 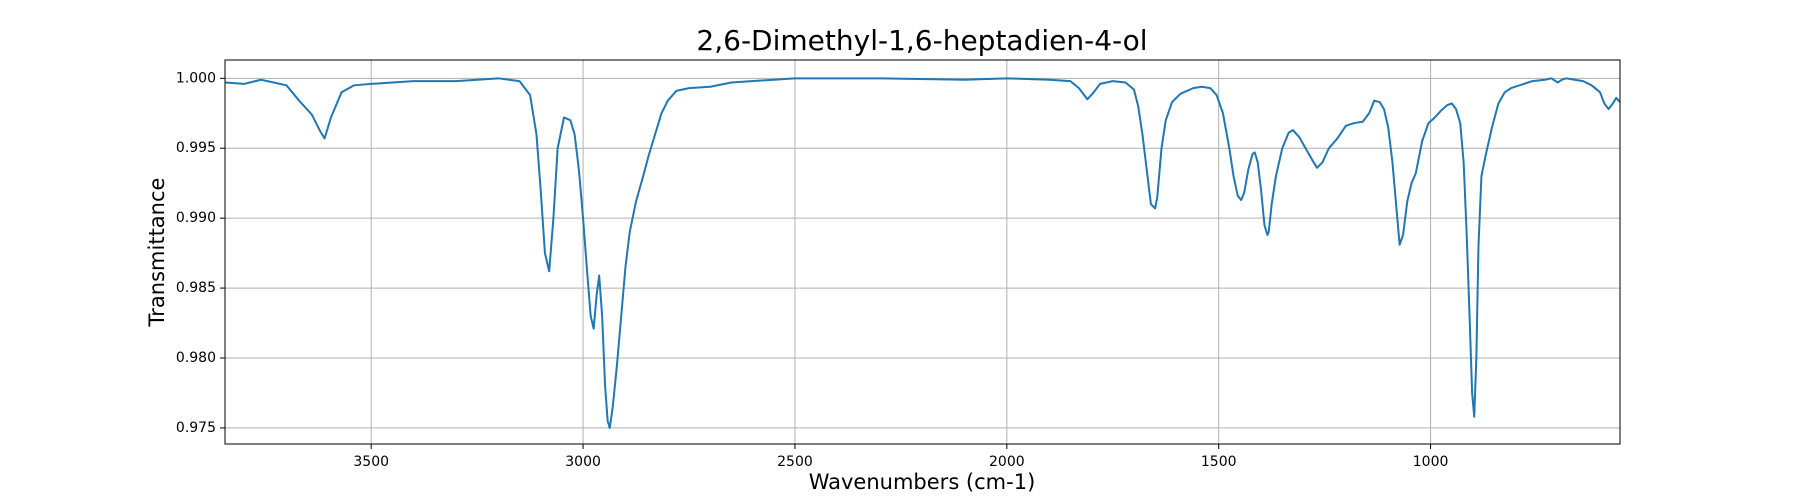 I want to click on y-tick-label: 0.985, so click(x=196, y=288).